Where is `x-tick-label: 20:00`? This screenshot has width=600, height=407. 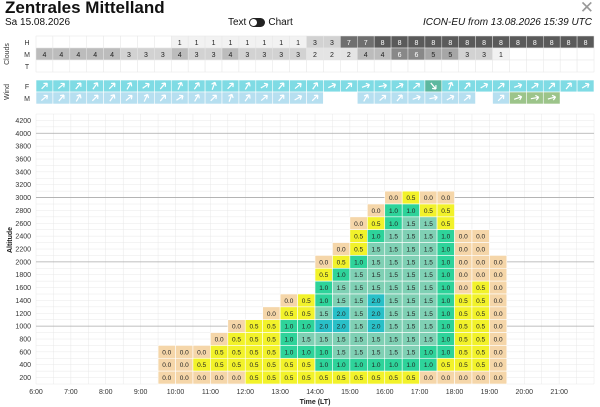 x-tick-label: 20:00 is located at coordinates (524, 392).